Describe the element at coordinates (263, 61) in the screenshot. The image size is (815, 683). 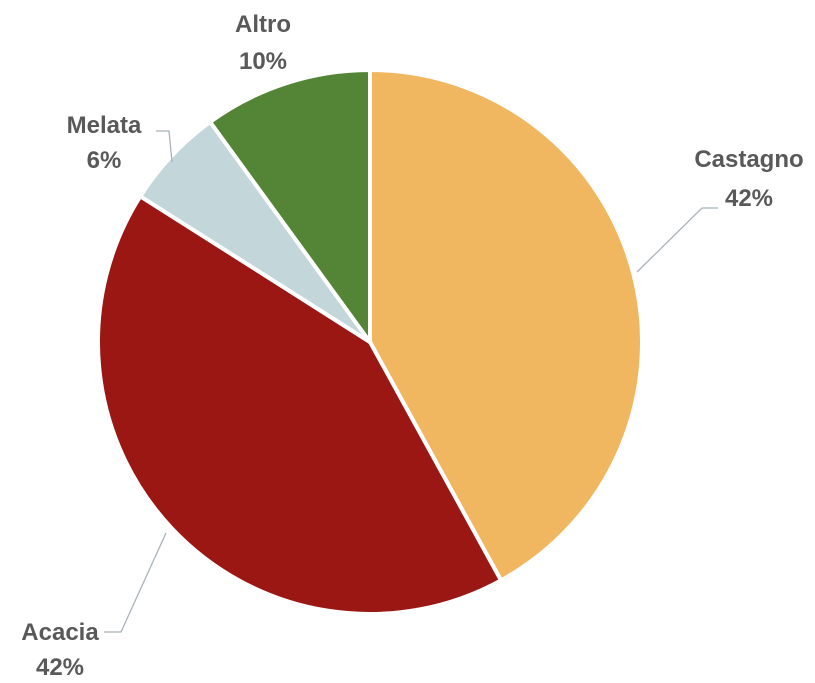
I see `label-value-altro: 10%` at that location.